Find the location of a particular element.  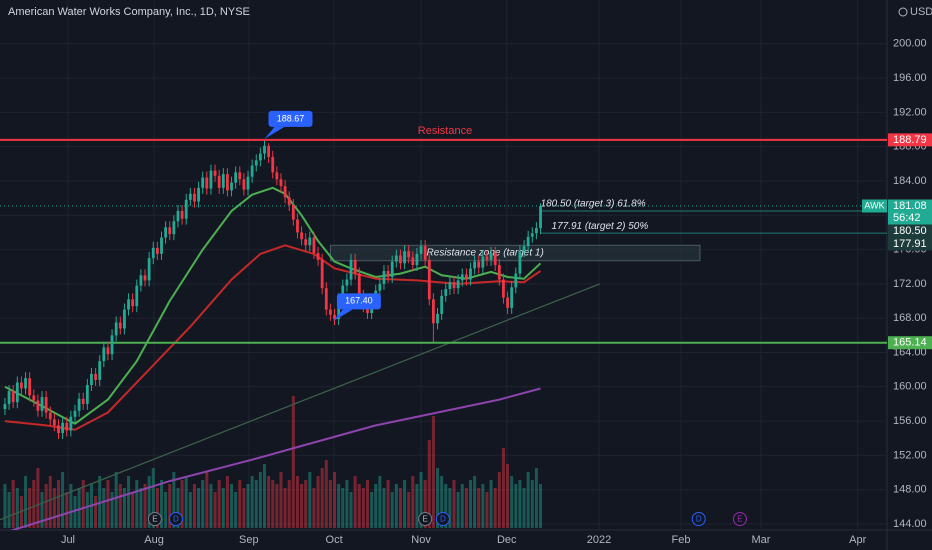

y-tick-label: 164.00 is located at coordinates (910, 352).